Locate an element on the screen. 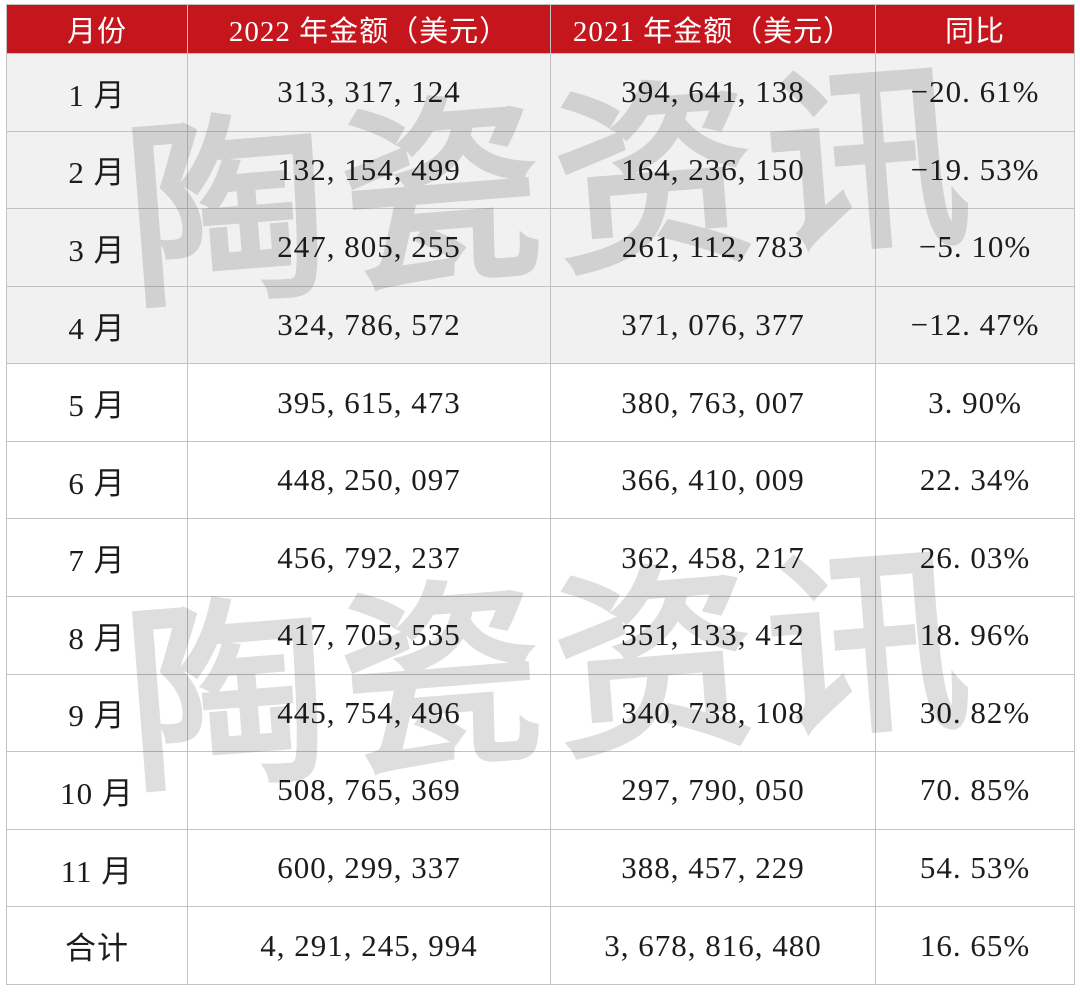 Image resolution: width=1080 pixels, height=992 pixels. amount-2022-cell: 132, 154, 499 is located at coordinates (369, 170).